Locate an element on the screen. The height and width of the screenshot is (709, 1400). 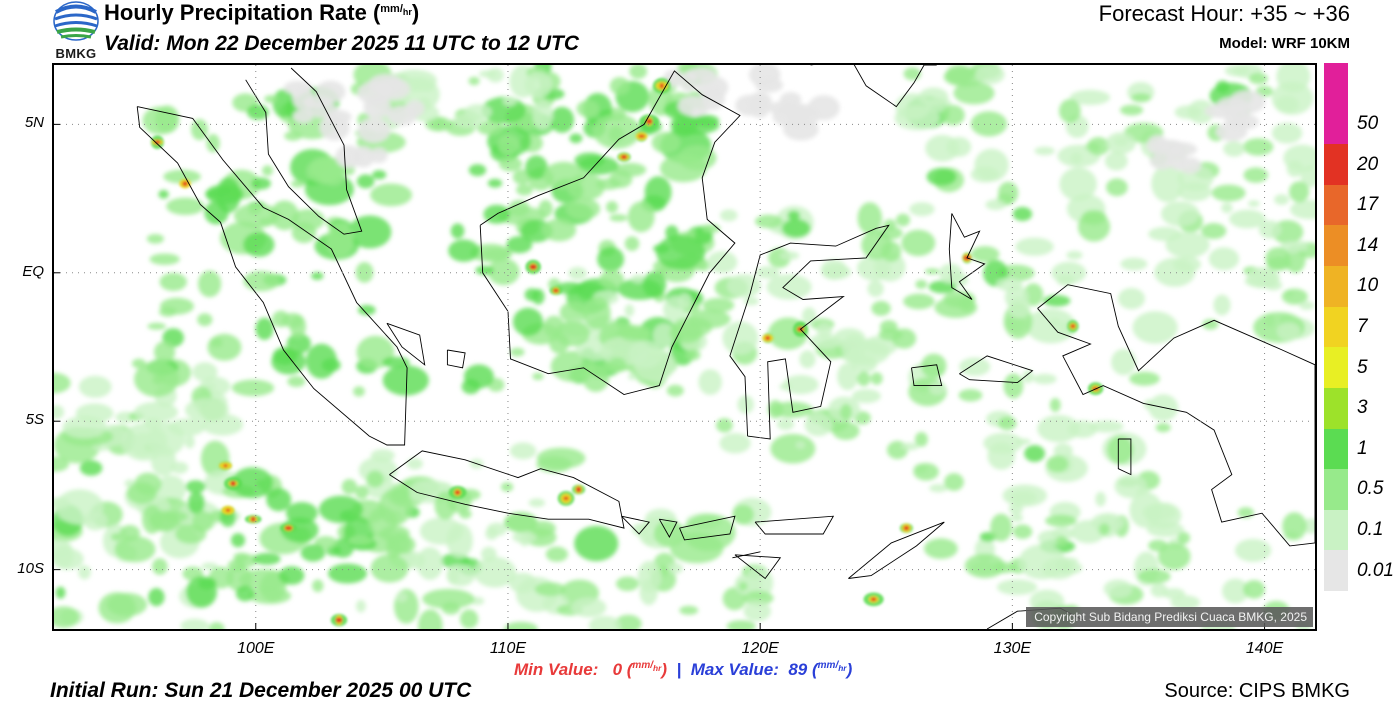
colorbar-label: 0.1 is located at coordinates (1370, 530).